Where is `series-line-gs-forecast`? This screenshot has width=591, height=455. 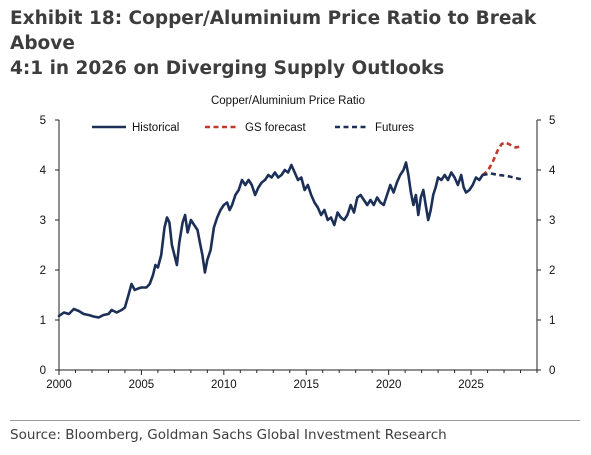 series-line-gs-forecast is located at coordinates (501, 159).